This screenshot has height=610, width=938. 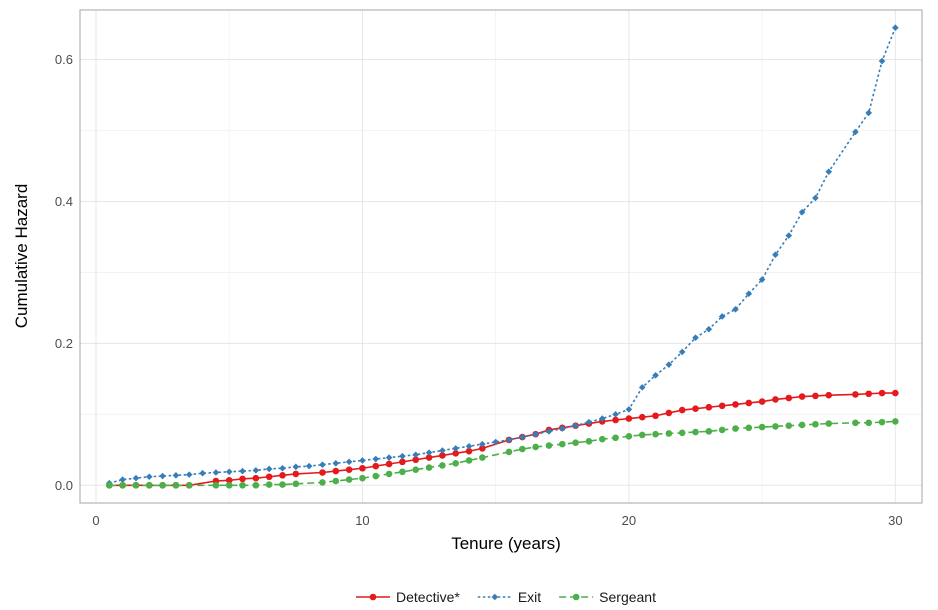 What do you see at coordinates (362, 520) in the screenshot?
I see `x-tick-label: 10` at bounding box center [362, 520].